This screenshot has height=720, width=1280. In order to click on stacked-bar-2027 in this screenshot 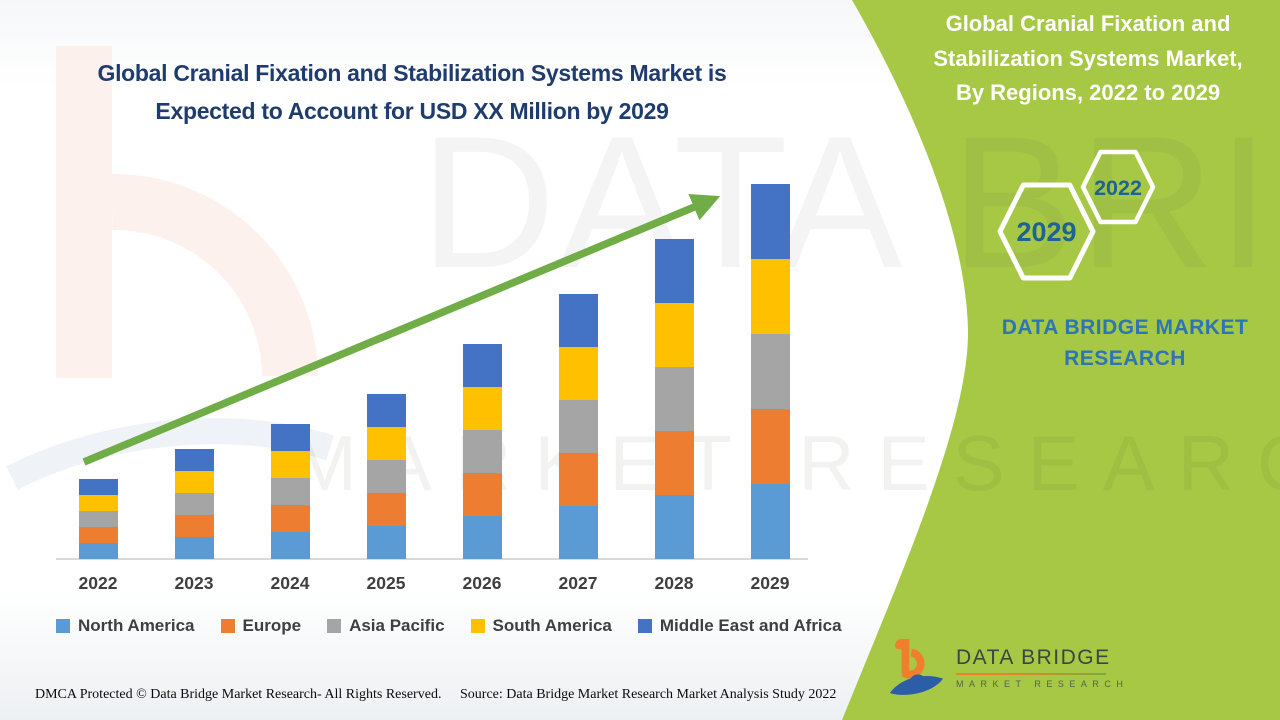, I will do `click(578, 426)`.